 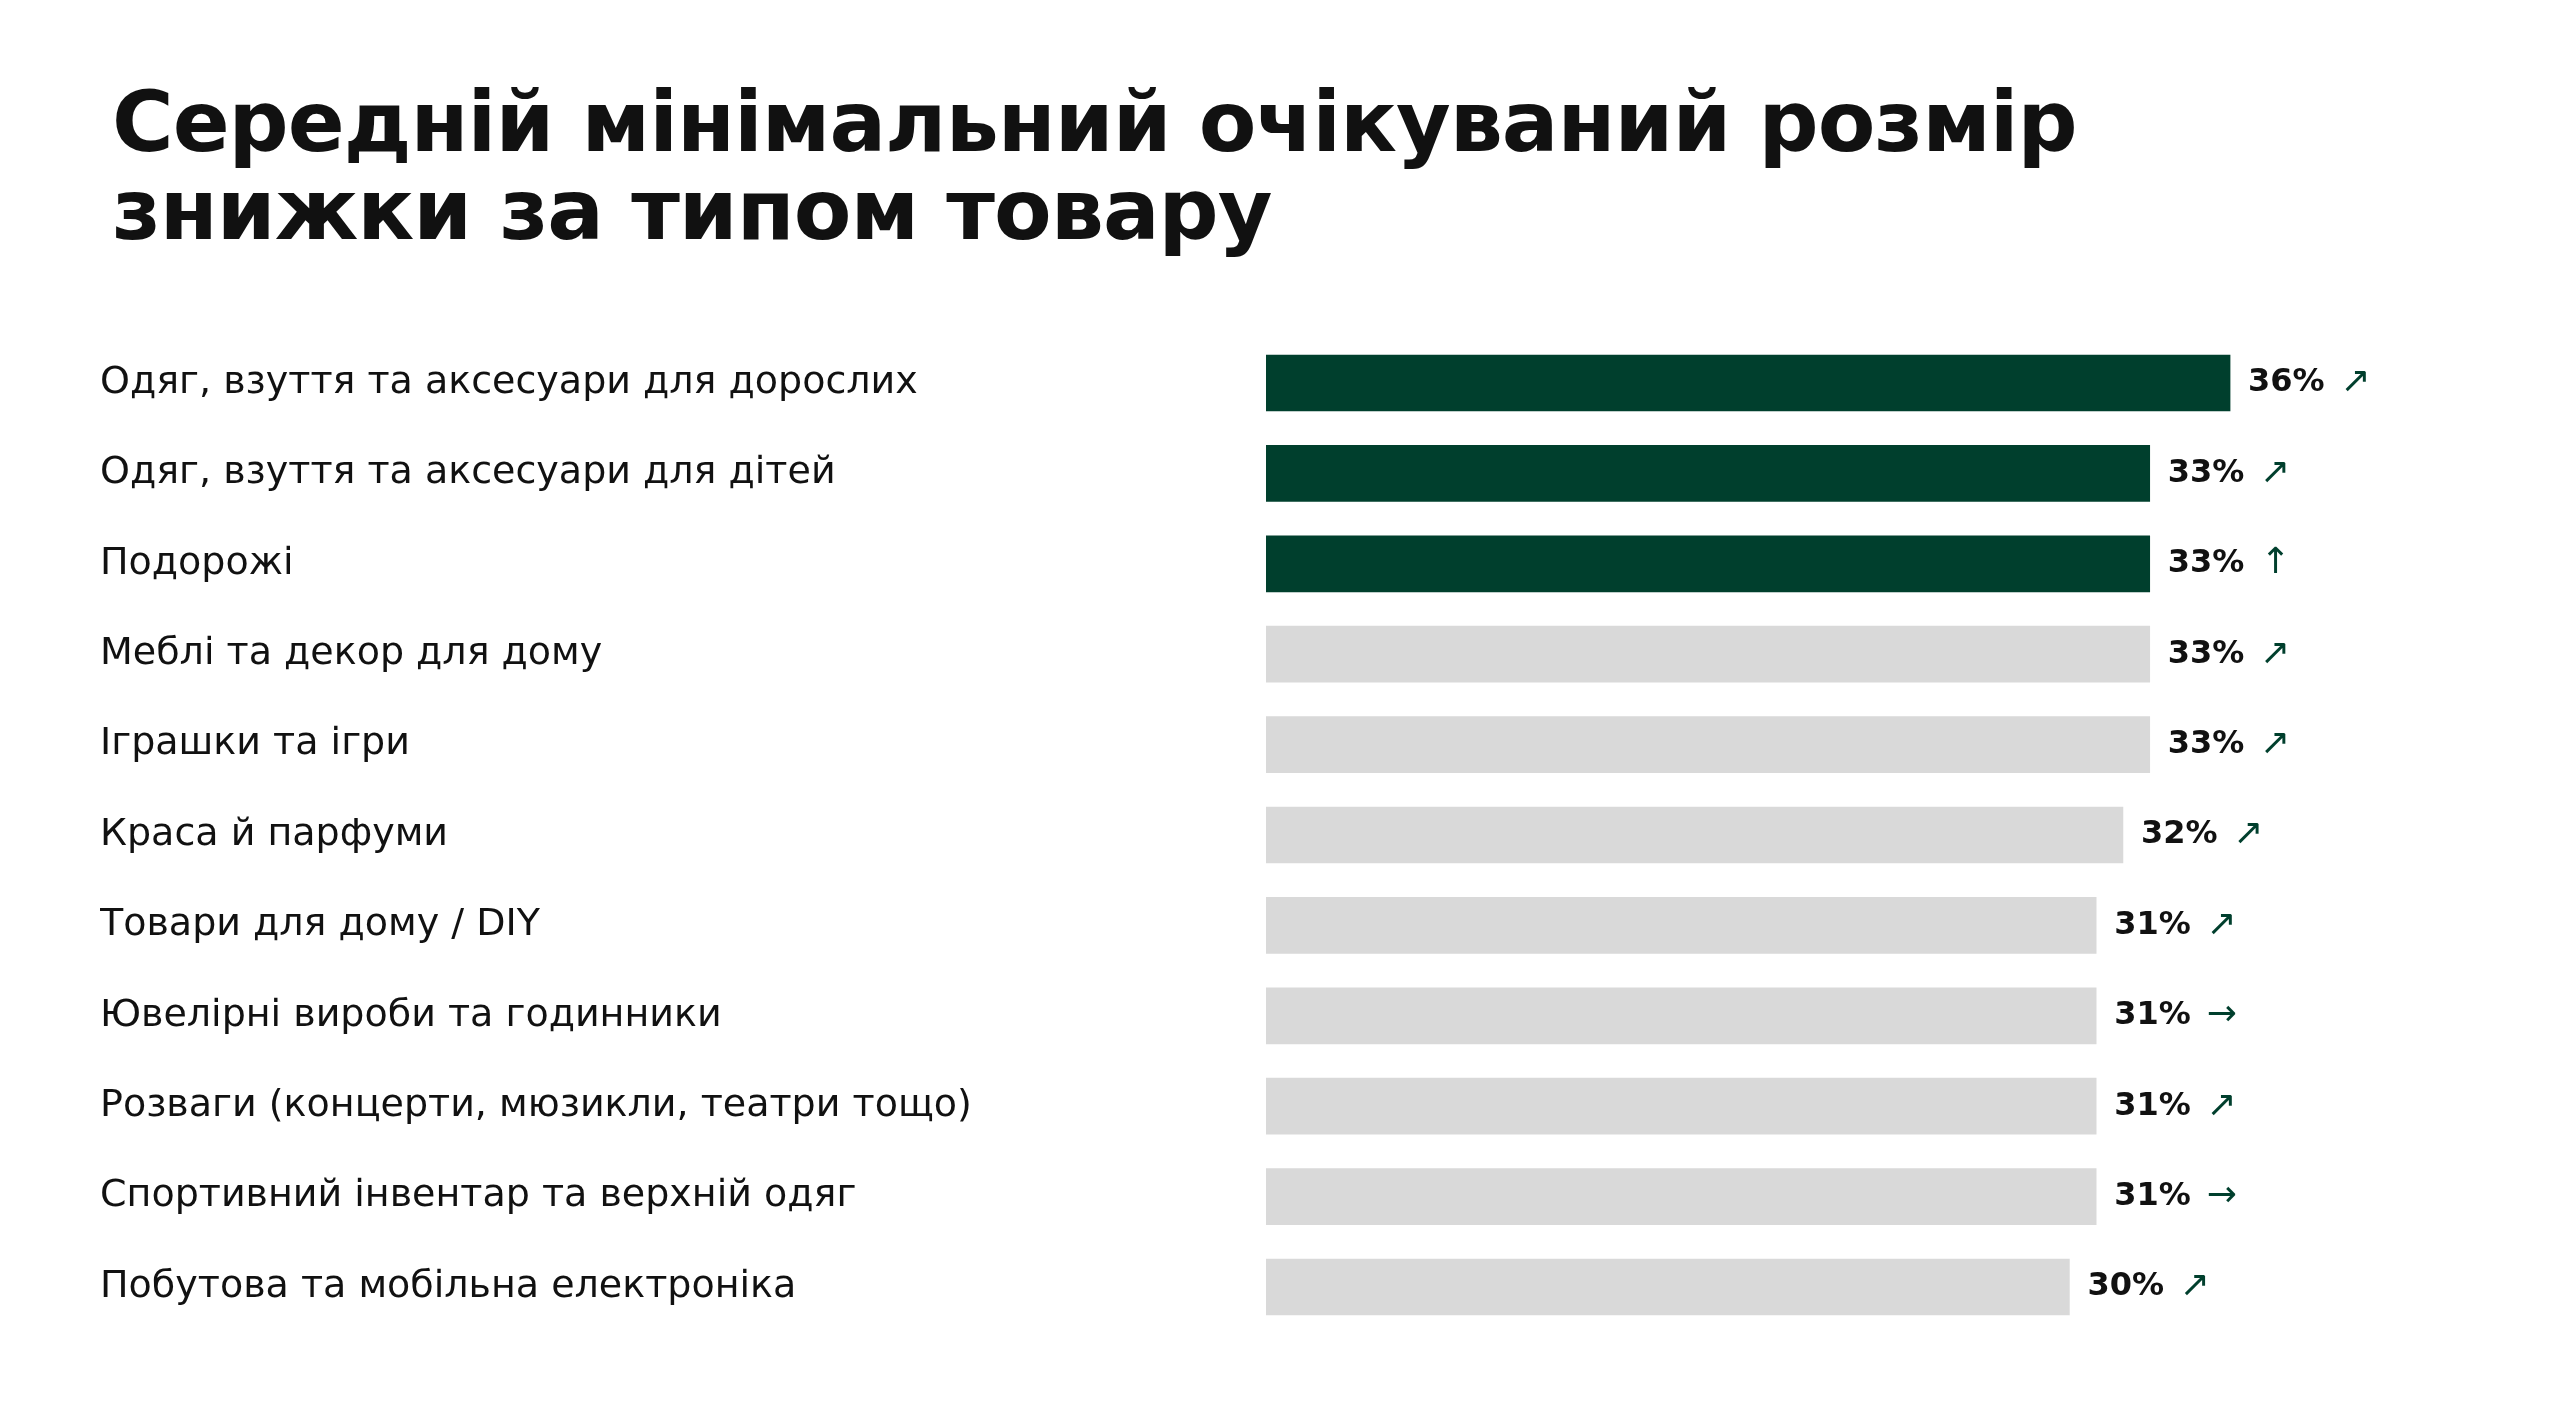 I want to click on y-tick-label: Розваги (концерти, мюзикли, театри тощо), so click(x=536, y=1103).